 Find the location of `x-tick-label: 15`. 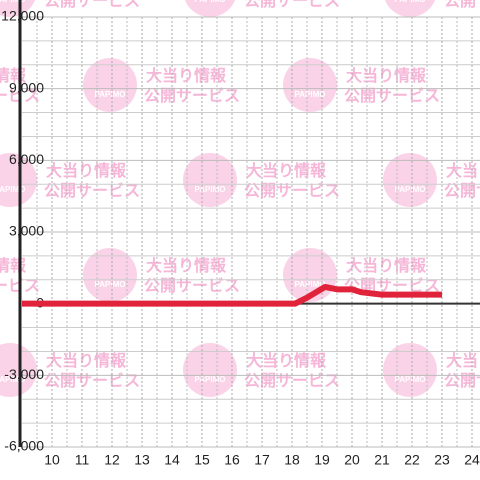

x-tick-label: 15 is located at coordinates (202, 460).